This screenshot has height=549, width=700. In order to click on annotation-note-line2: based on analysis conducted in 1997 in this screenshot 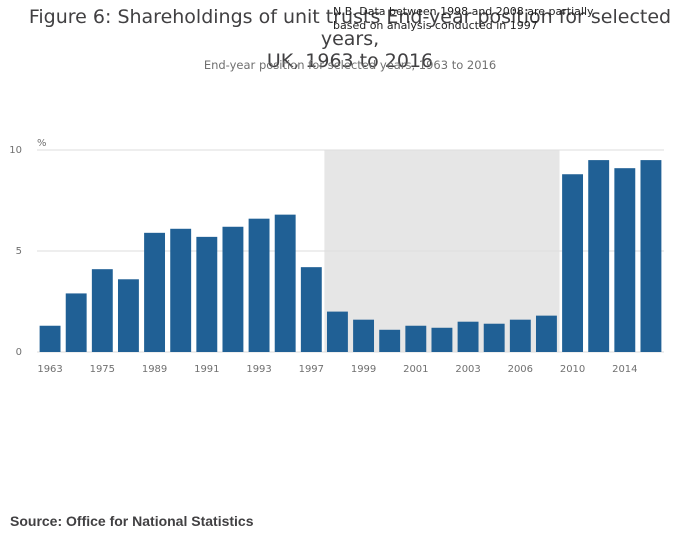, I will do `click(435, 25)`.